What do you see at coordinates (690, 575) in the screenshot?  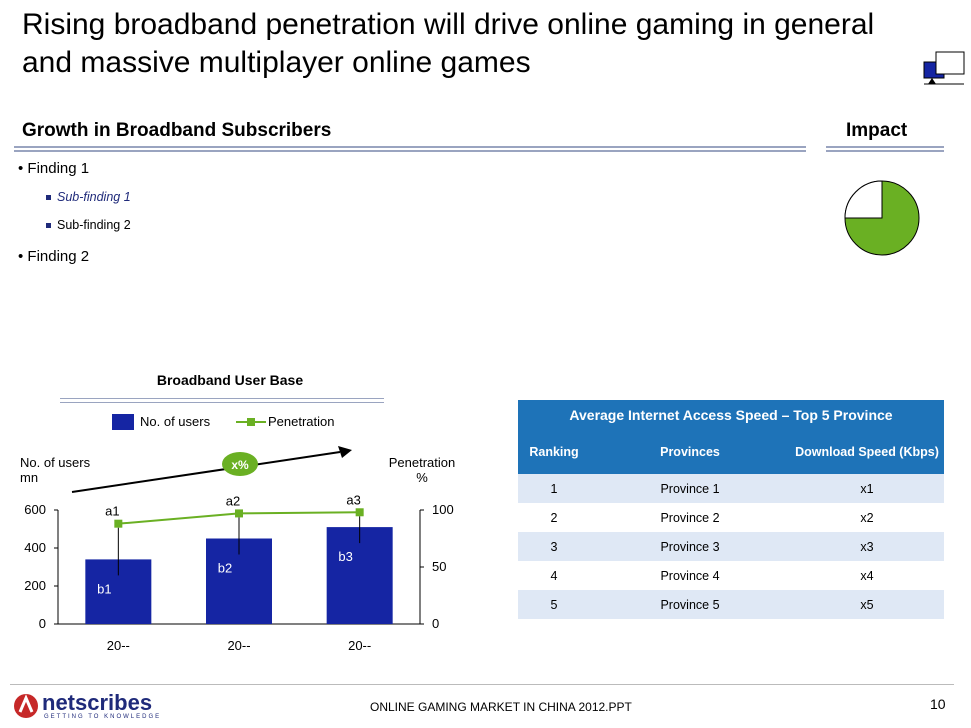 I see `cell-province: Province 4` at bounding box center [690, 575].